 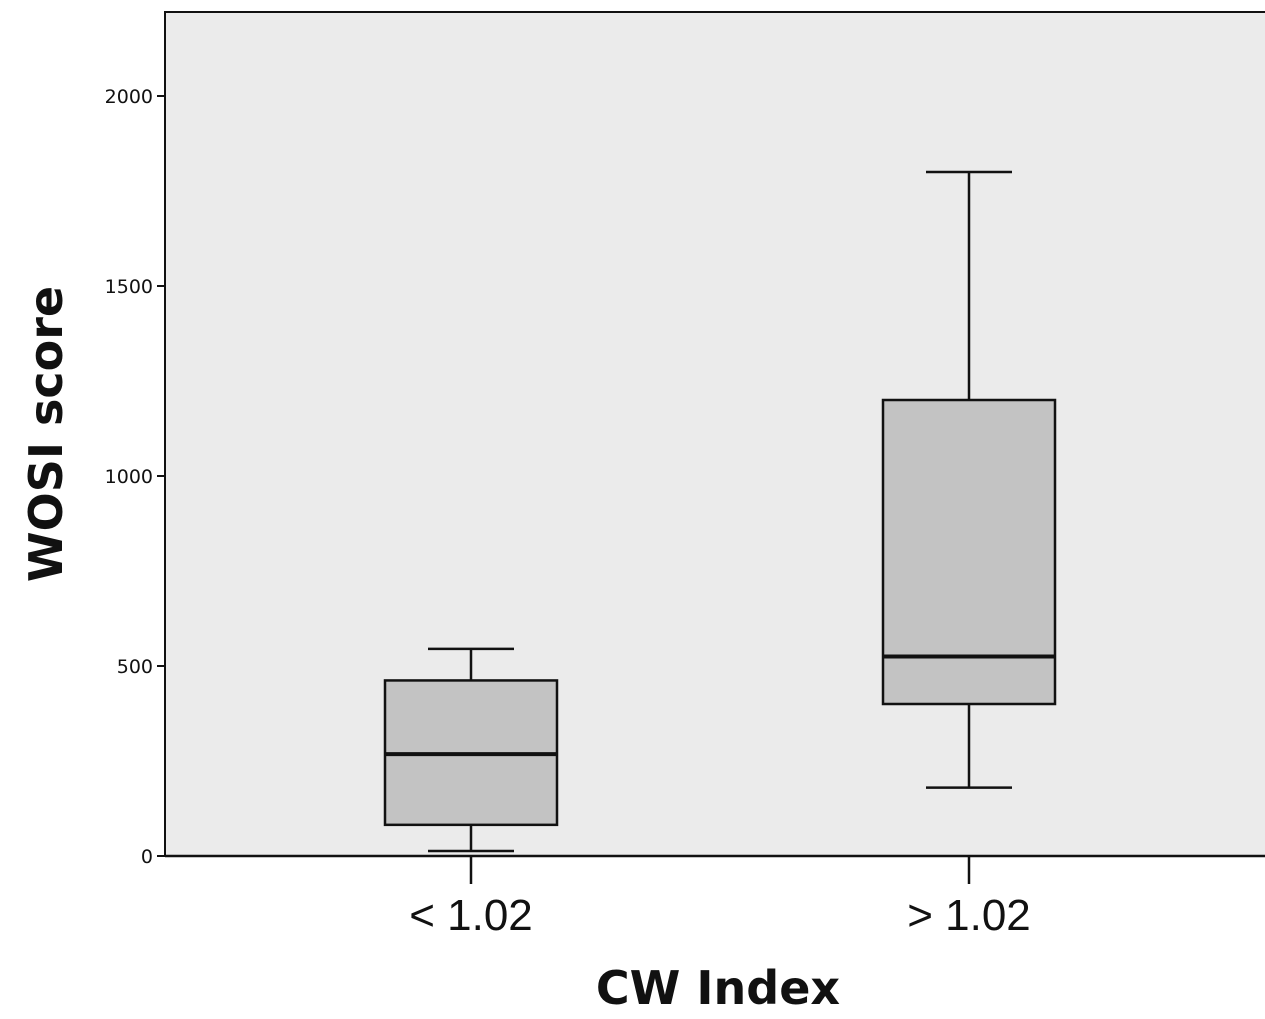 What do you see at coordinates (129, 97) in the screenshot?
I see `y-tick-label: 2000` at bounding box center [129, 97].